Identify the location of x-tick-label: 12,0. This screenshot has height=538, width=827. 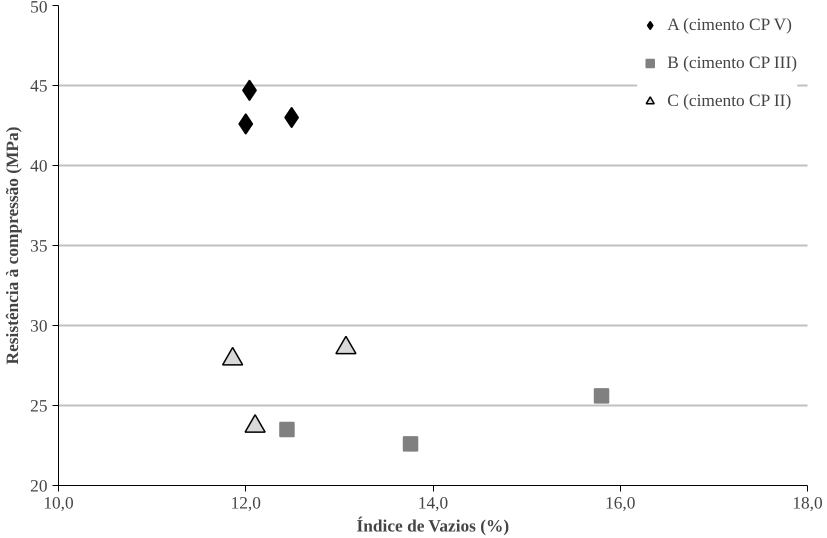
(245, 503).